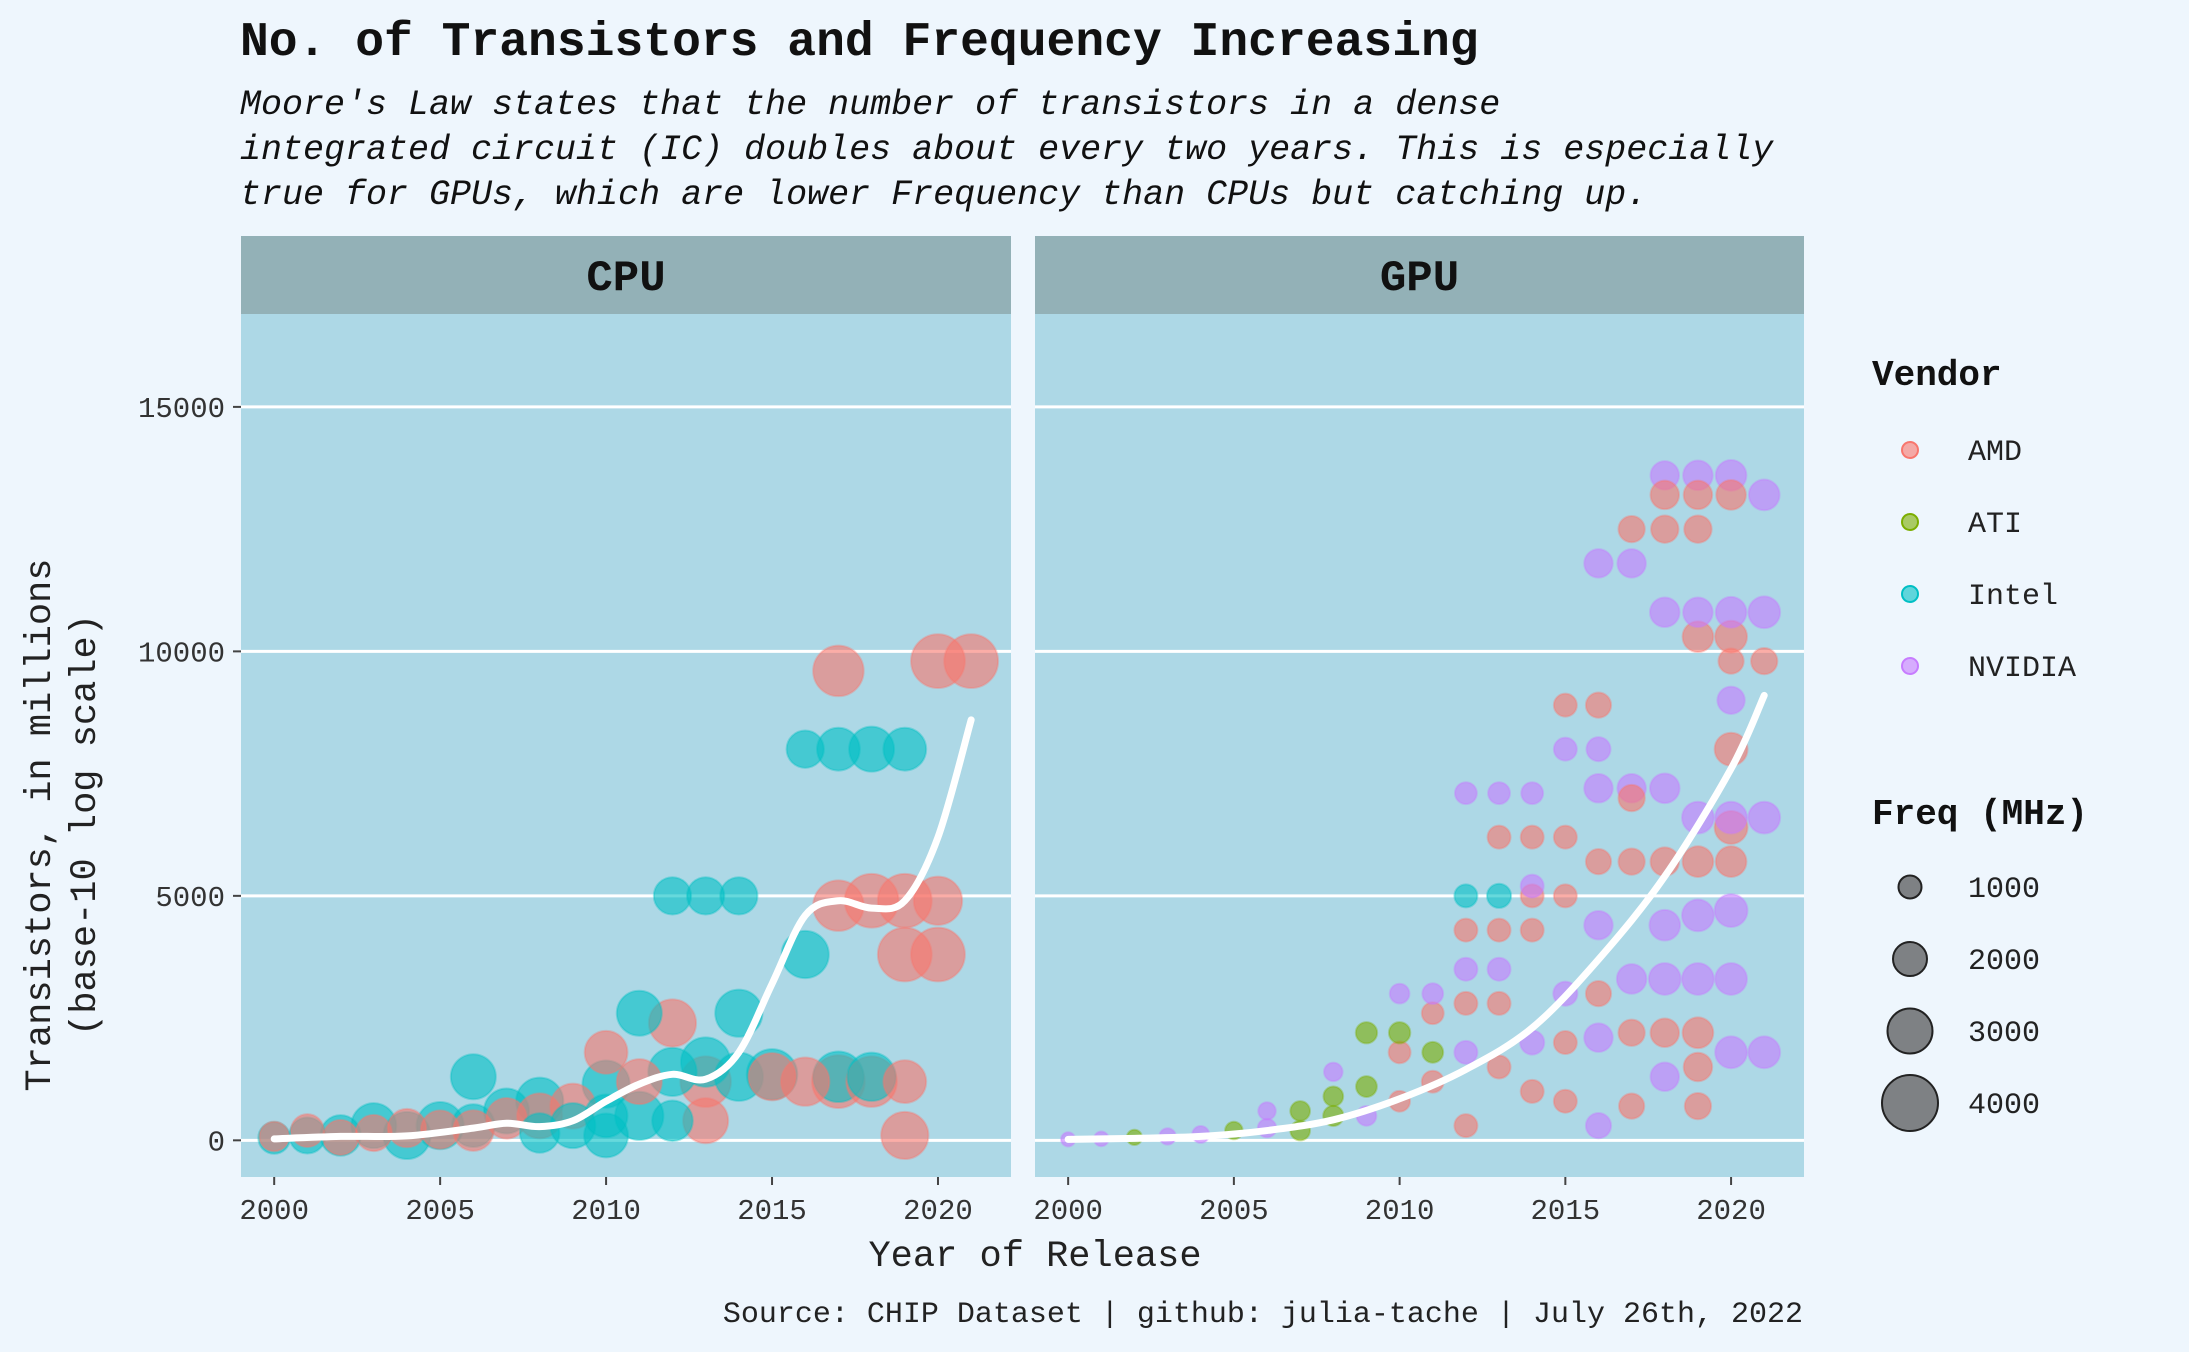  I want to click on legend-size-label: 3000, so click(2004, 1034).